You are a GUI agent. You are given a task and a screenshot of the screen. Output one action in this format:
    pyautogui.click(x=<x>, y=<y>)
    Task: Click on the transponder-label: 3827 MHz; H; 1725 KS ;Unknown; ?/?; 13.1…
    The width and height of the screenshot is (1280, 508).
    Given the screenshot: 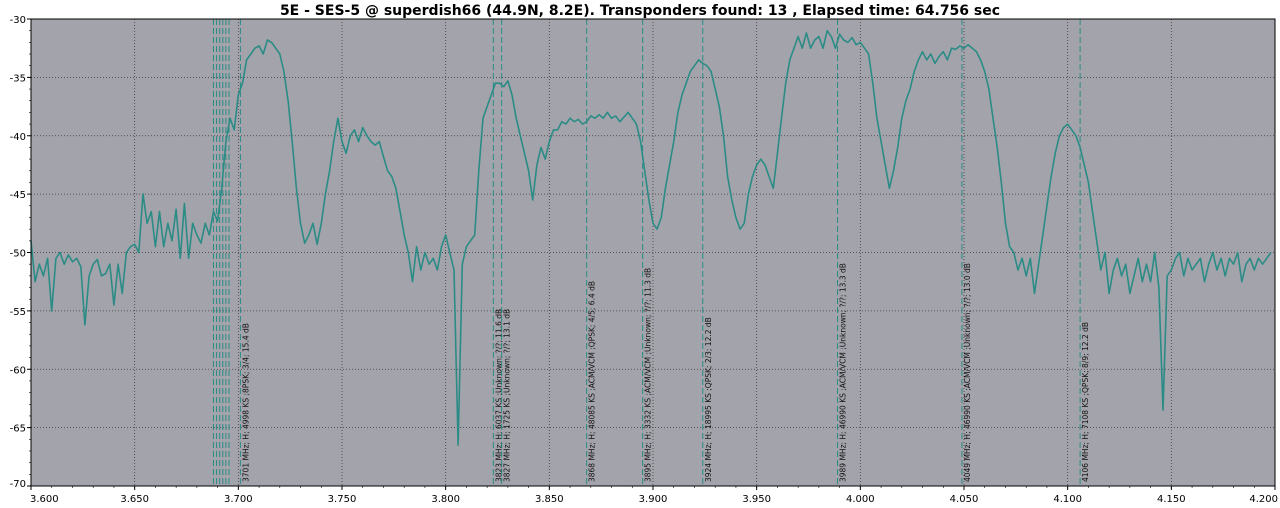 What is the action you would take?
    pyautogui.click(x=507, y=395)
    